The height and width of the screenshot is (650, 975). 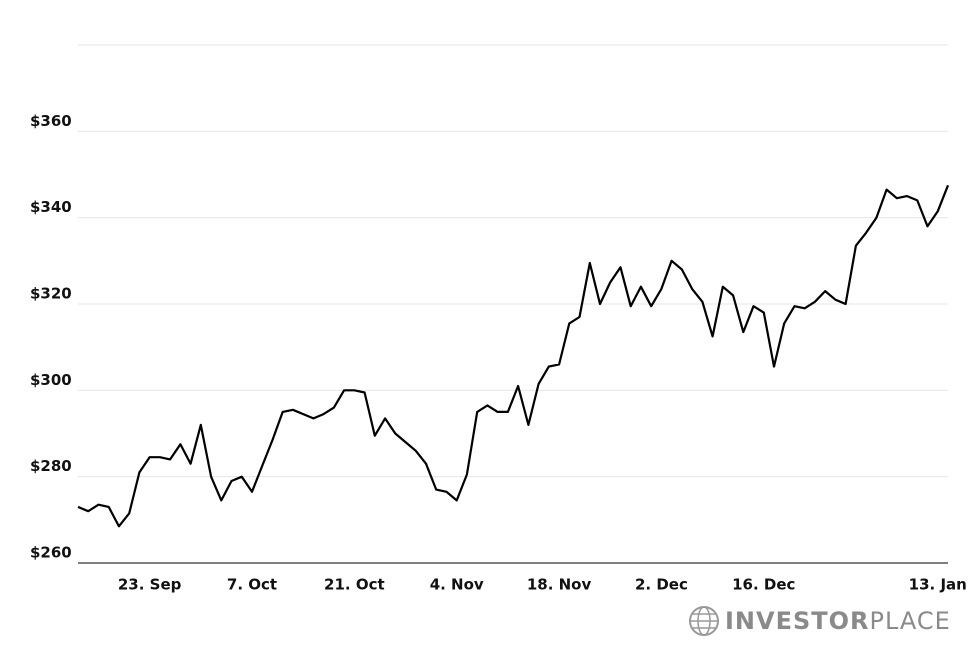 I want to click on brand-text: INVESTORPLACE, so click(x=838, y=621).